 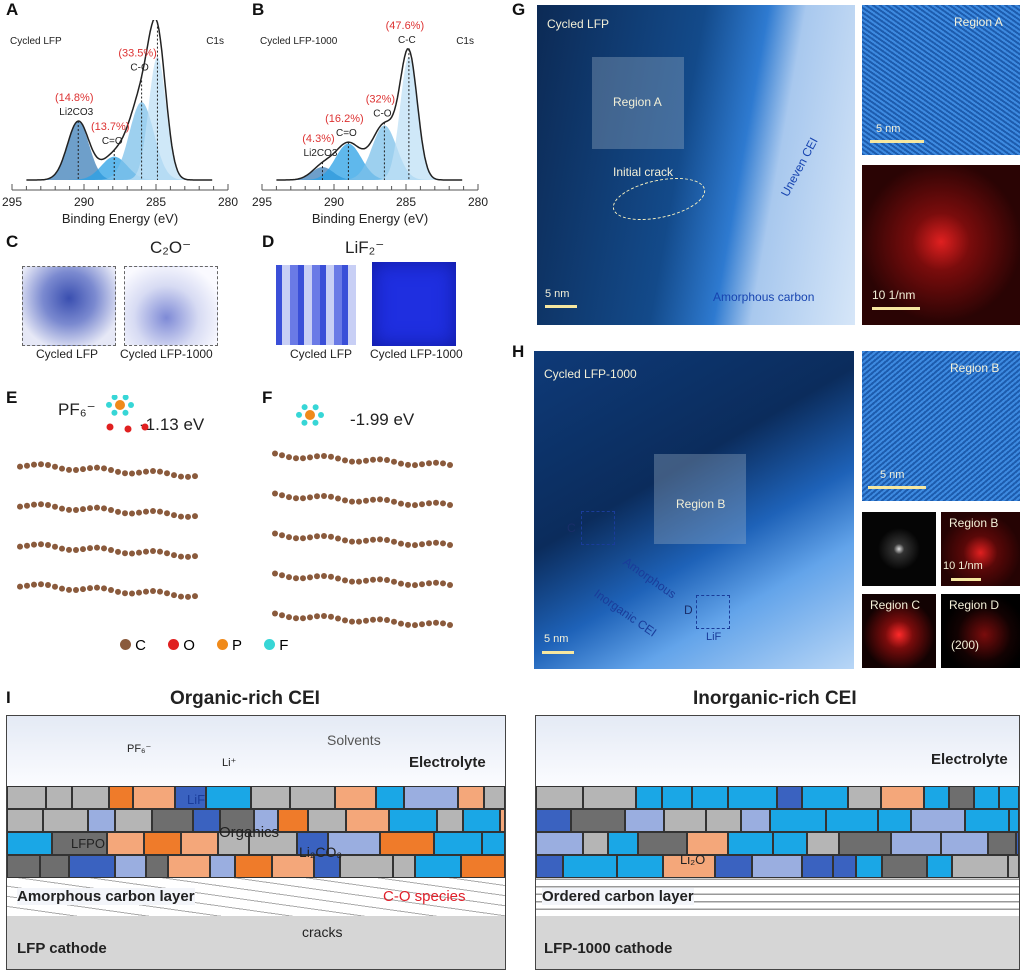 I want to click on crack-ellipse, so click(x=659, y=199).